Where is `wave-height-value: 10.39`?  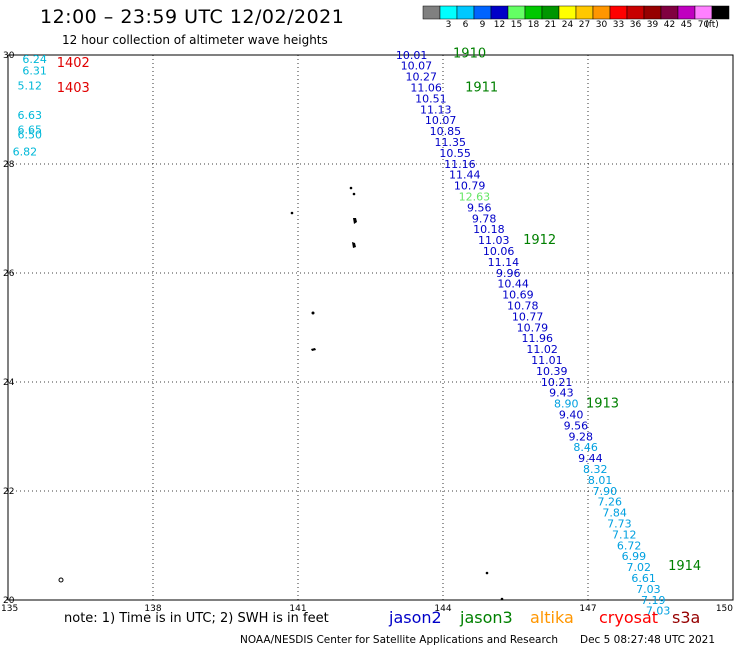
wave-height-value: 10.39 is located at coordinates (552, 371).